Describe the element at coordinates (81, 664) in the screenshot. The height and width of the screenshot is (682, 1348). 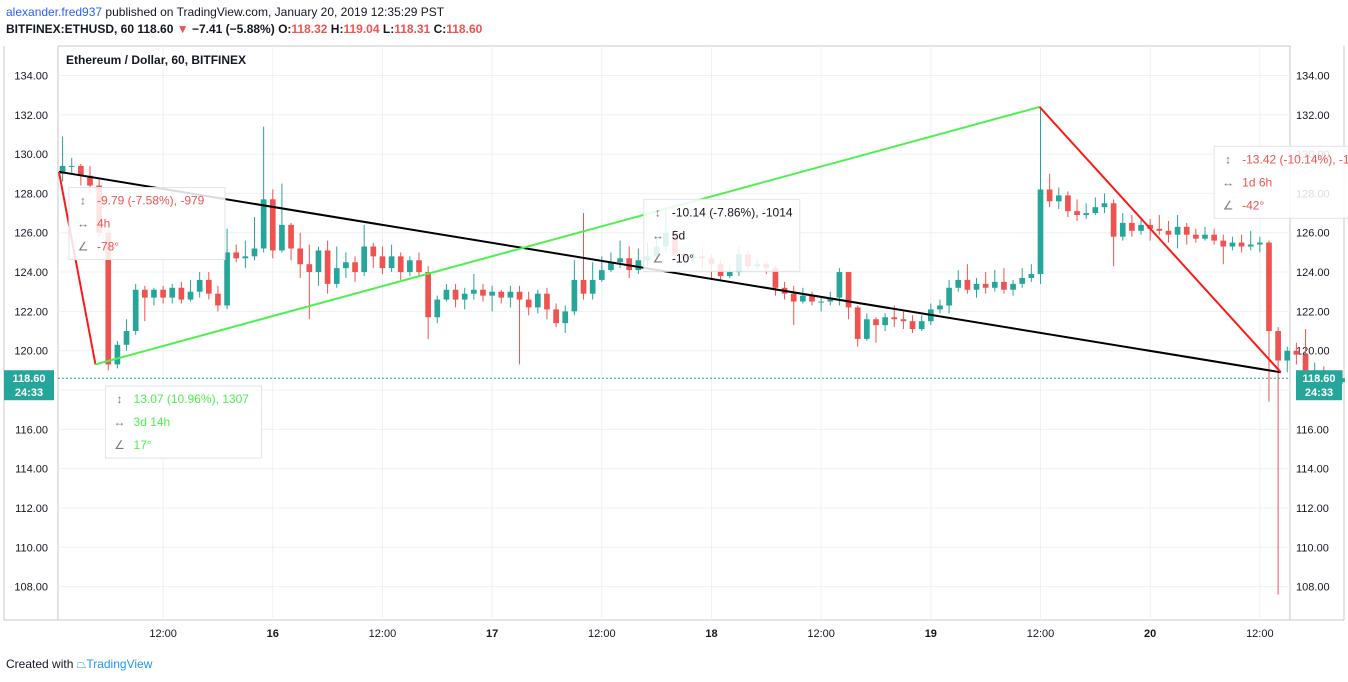
I see `tradingview-logo-icon: ⏢` at that location.